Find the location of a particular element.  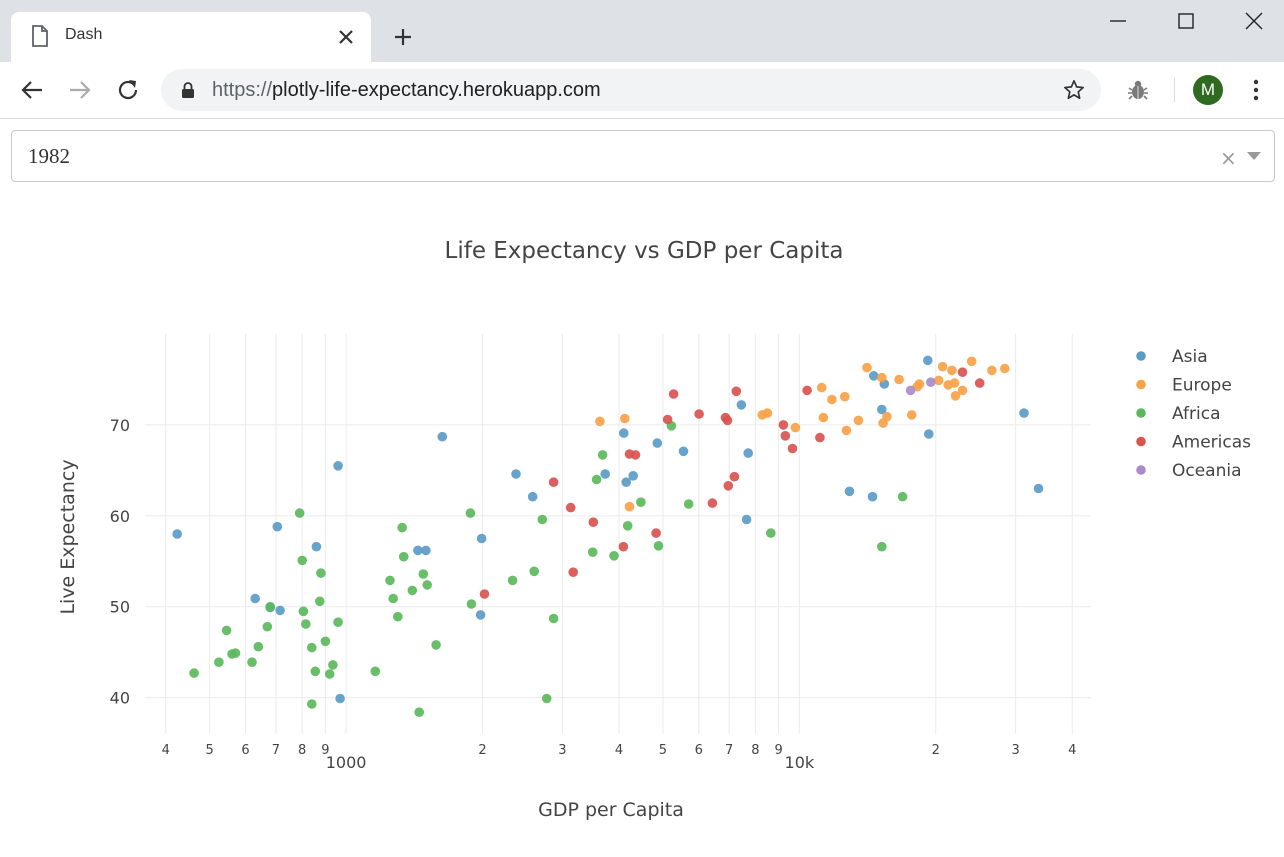

menu-kebab-icon is located at coordinates (1256, 90).